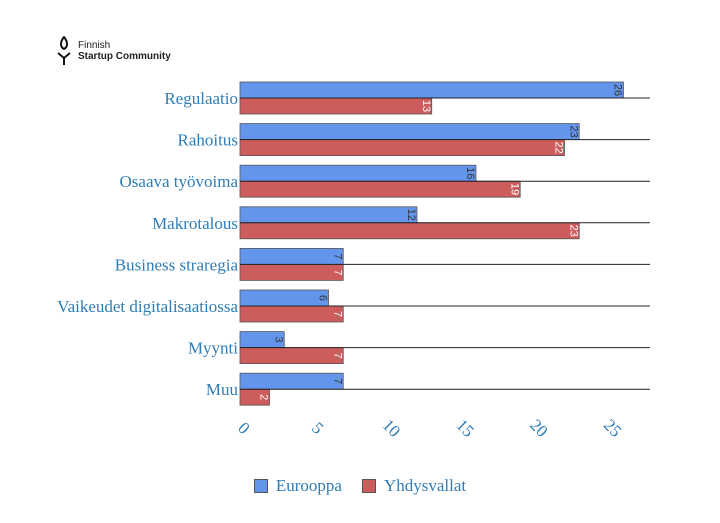 Image resolution: width=720 pixels, height=523 pixels. I want to click on logo-line-2: Startup Community, so click(124, 56).